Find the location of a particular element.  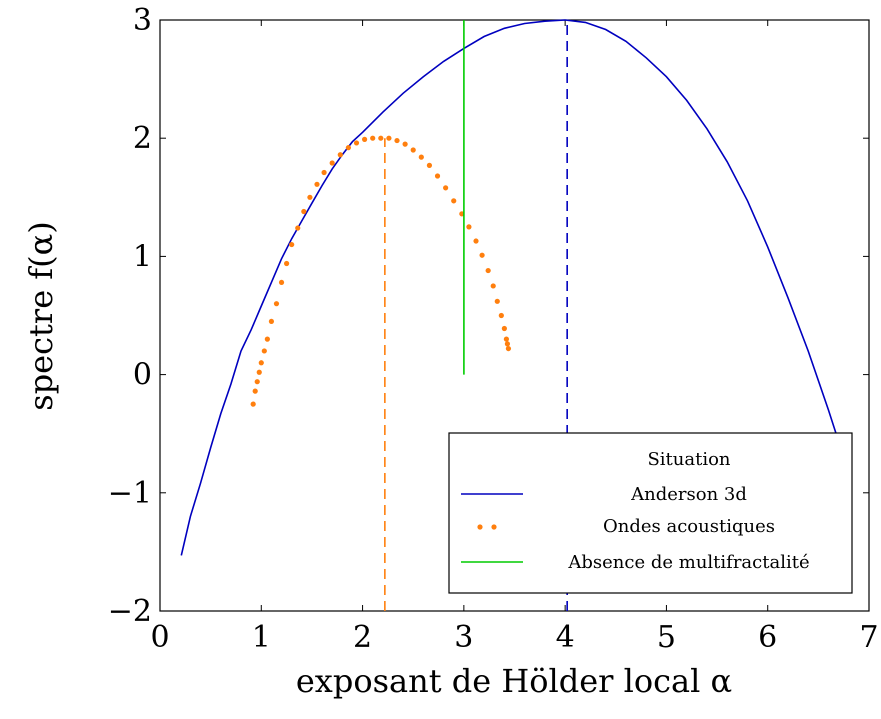

y-tick-label: 1 is located at coordinates (142, 256).